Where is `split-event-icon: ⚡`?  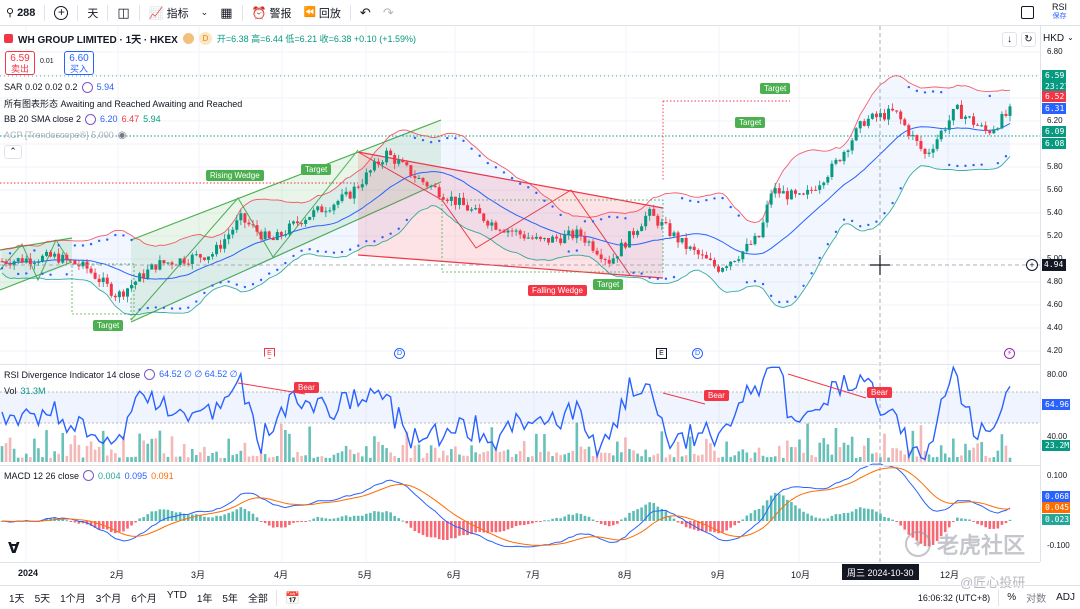 split-event-icon: ⚡ is located at coordinates (1009, 353).